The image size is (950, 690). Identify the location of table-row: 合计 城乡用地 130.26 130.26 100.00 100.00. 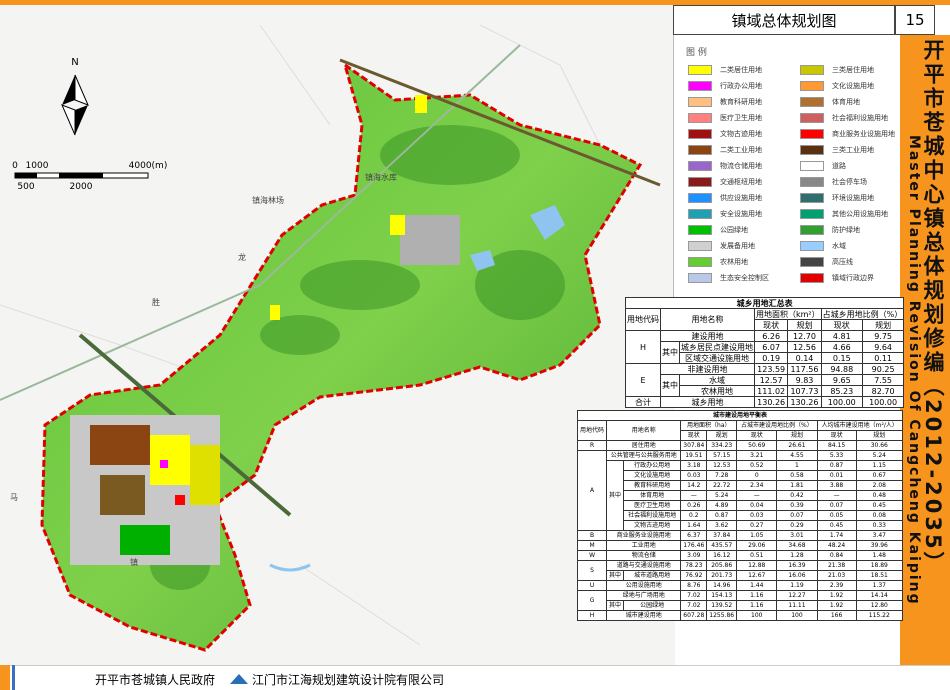
(765, 402).